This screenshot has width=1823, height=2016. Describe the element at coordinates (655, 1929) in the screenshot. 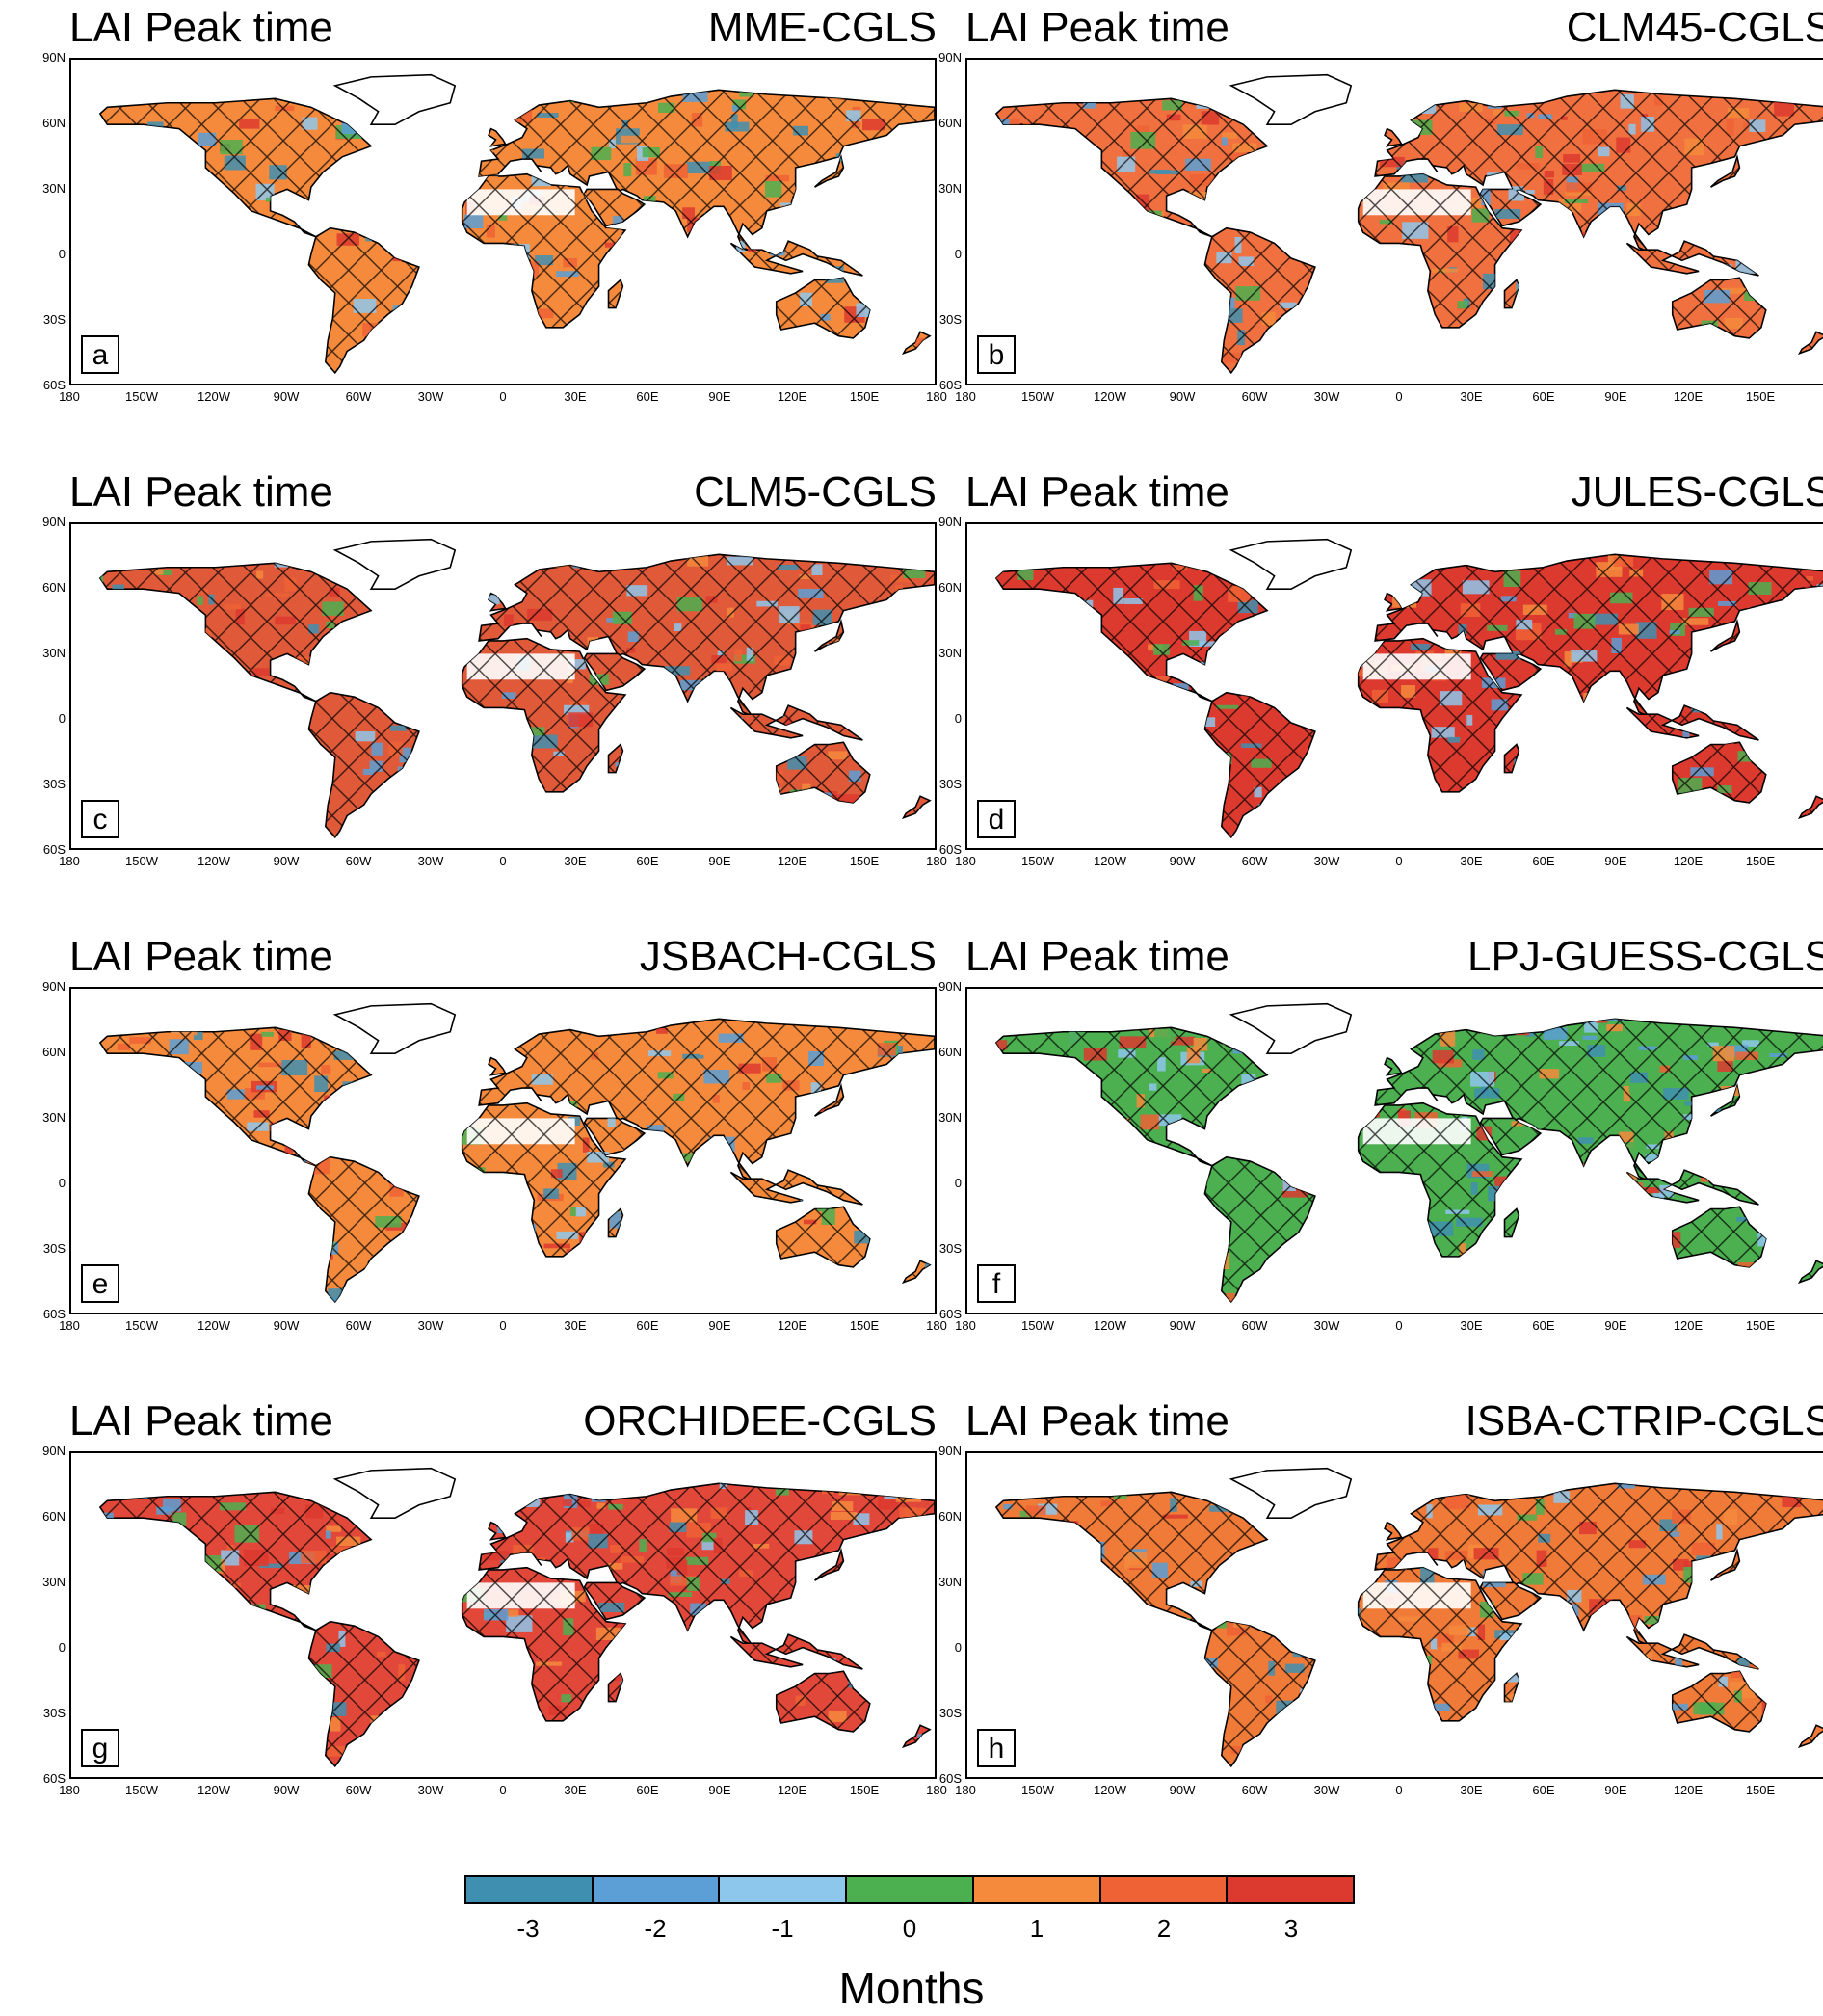

I see `colorbar-label: -2` at that location.